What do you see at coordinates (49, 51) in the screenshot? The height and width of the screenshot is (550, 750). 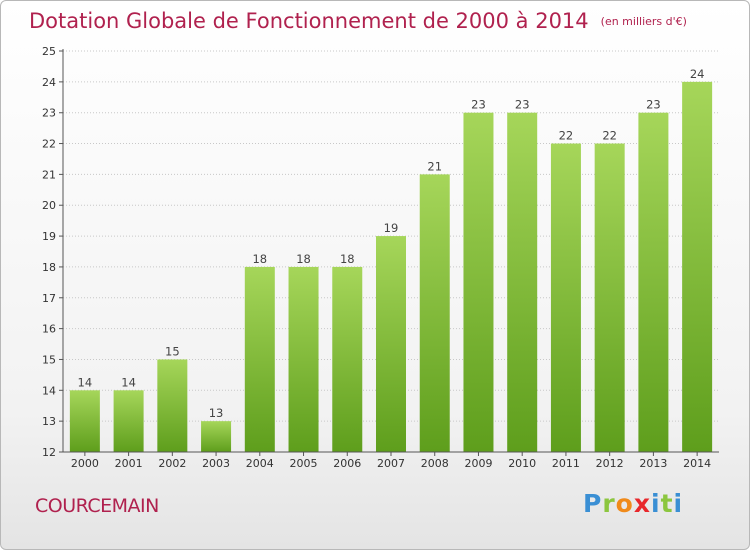 I see `y-tick-label: 25` at bounding box center [49, 51].